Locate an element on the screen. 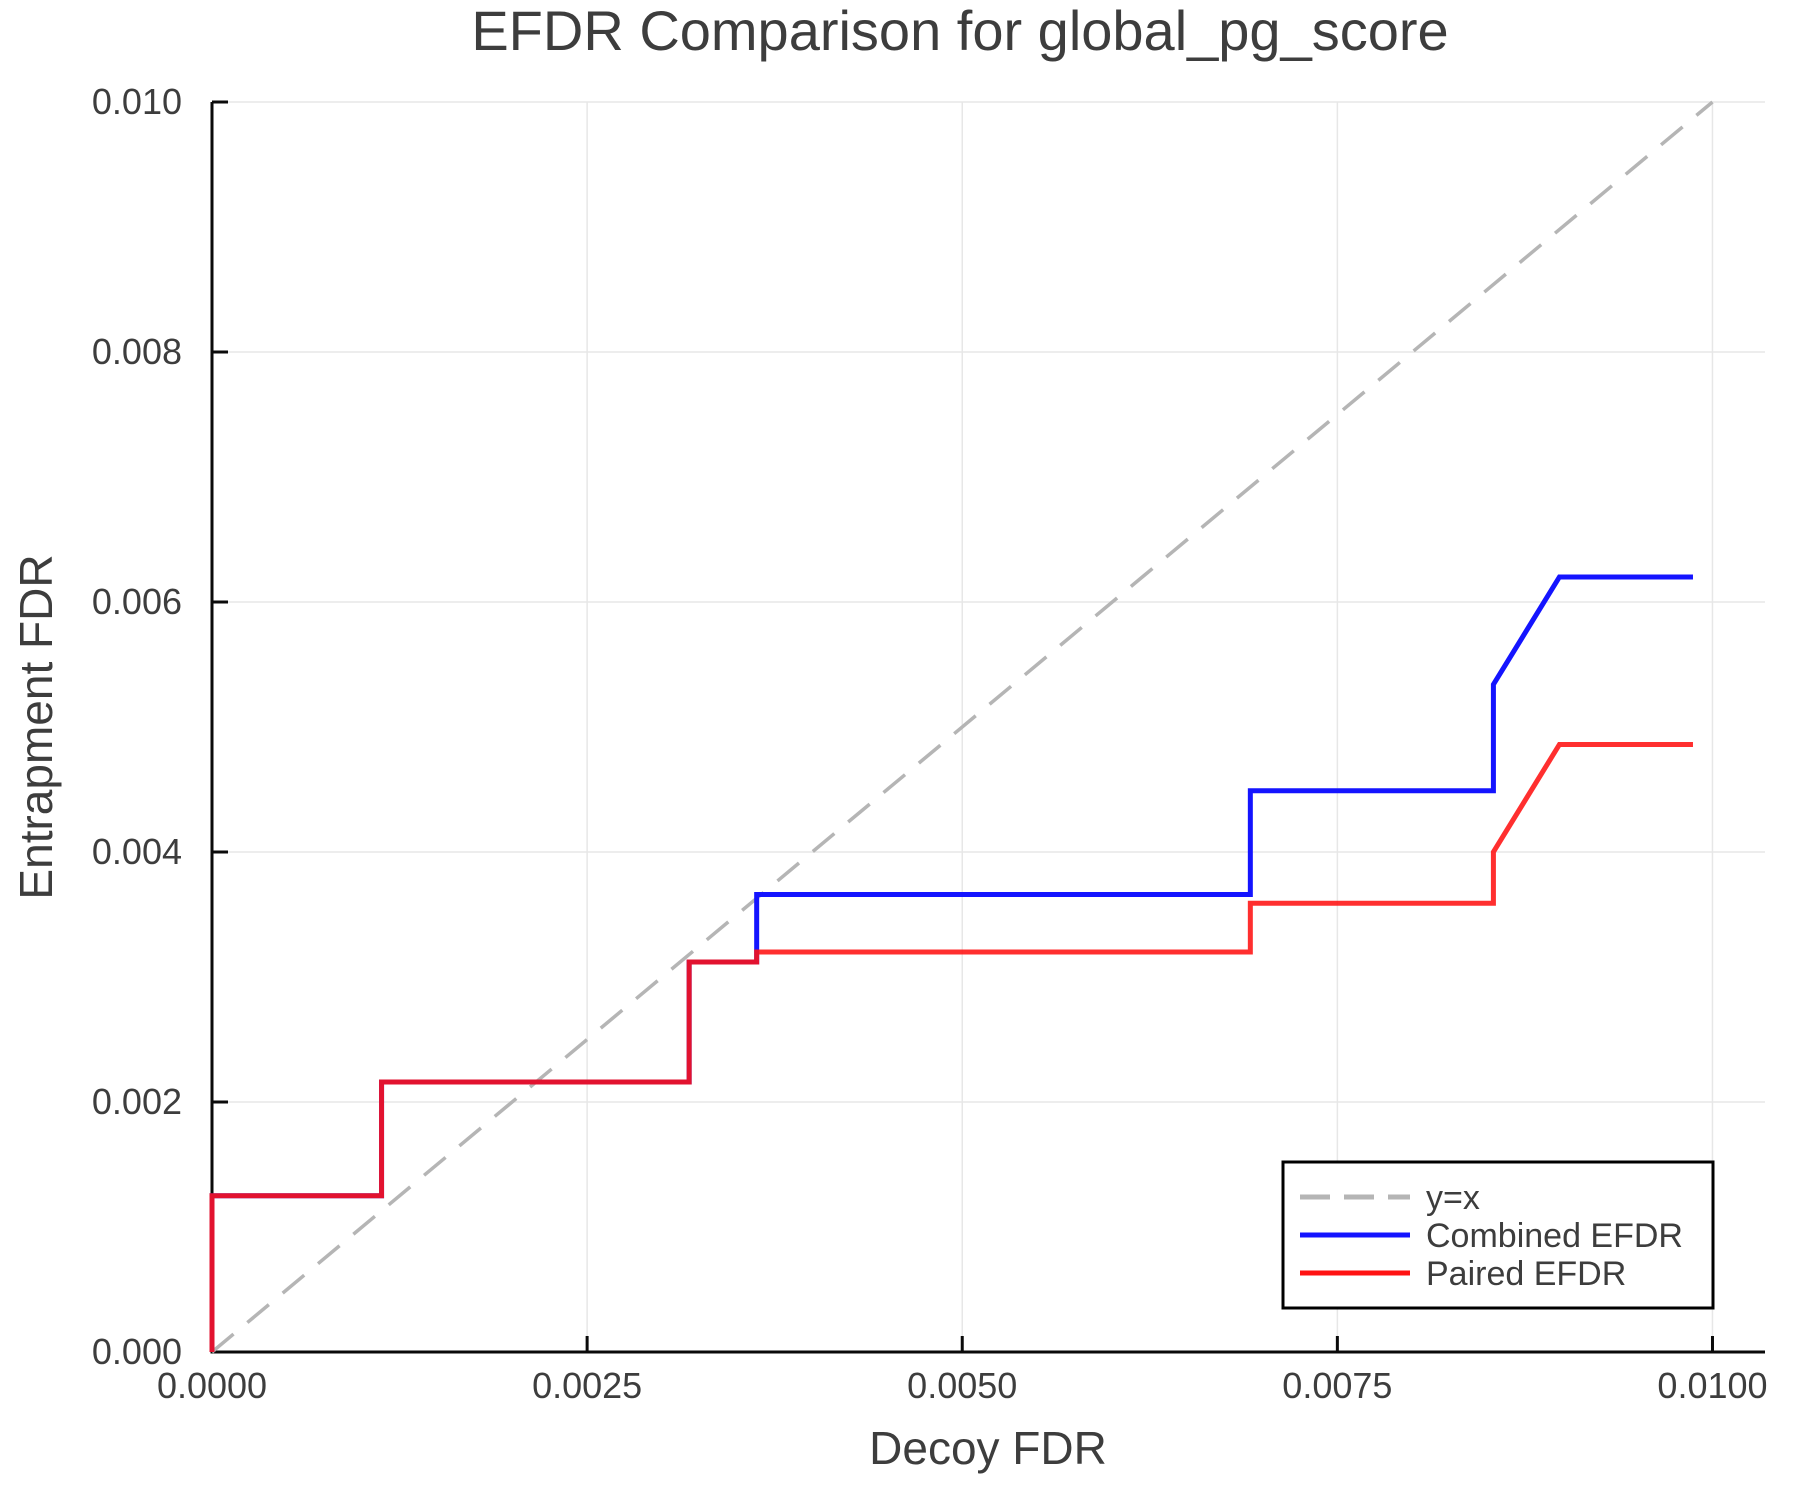 This screenshot has width=1800, height=1500. y-tick-label: 0.002 is located at coordinates (137, 1101).